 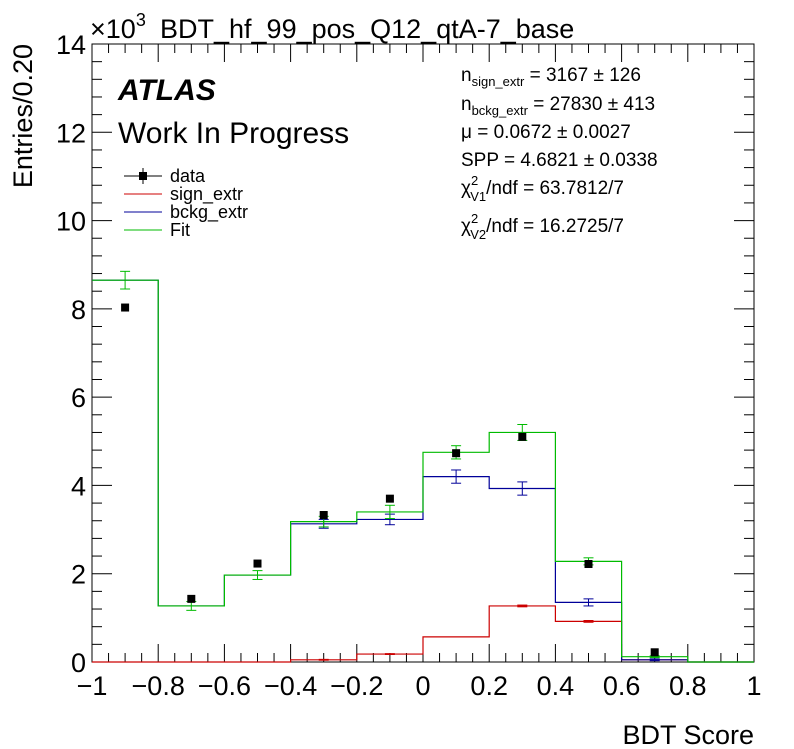 I want to click on y-tick-label: 6, so click(x=78, y=398).